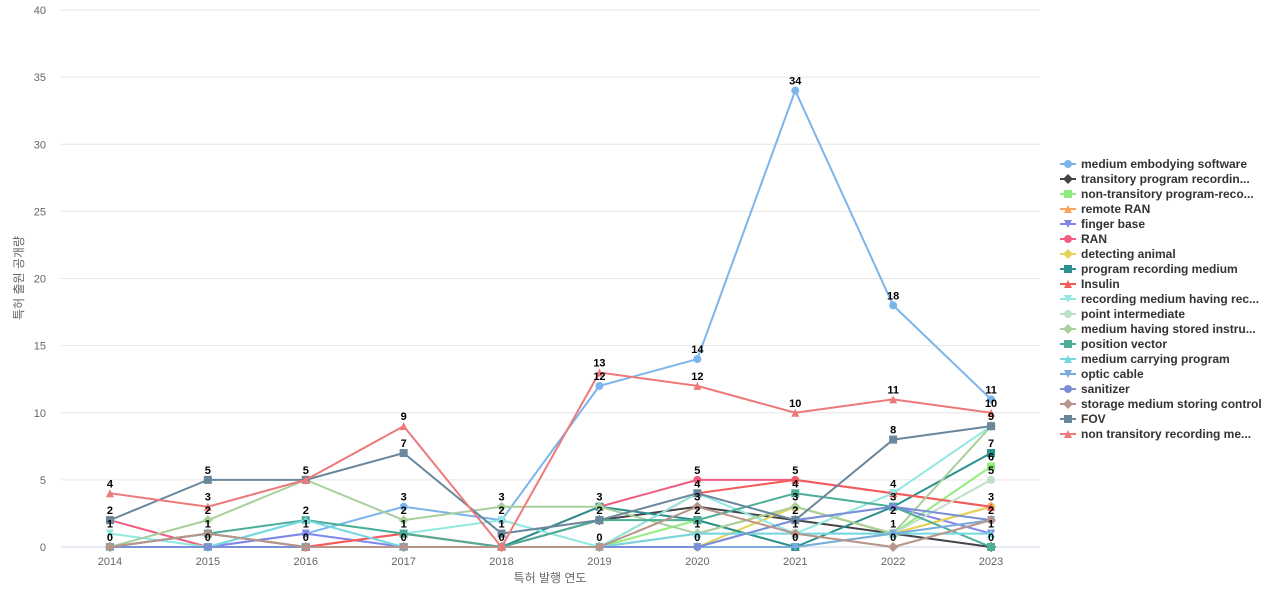 The image size is (1280, 600). Describe the element at coordinates (1083, 419) in the screenshot. I see `legend-item-17: FOV` at that location.